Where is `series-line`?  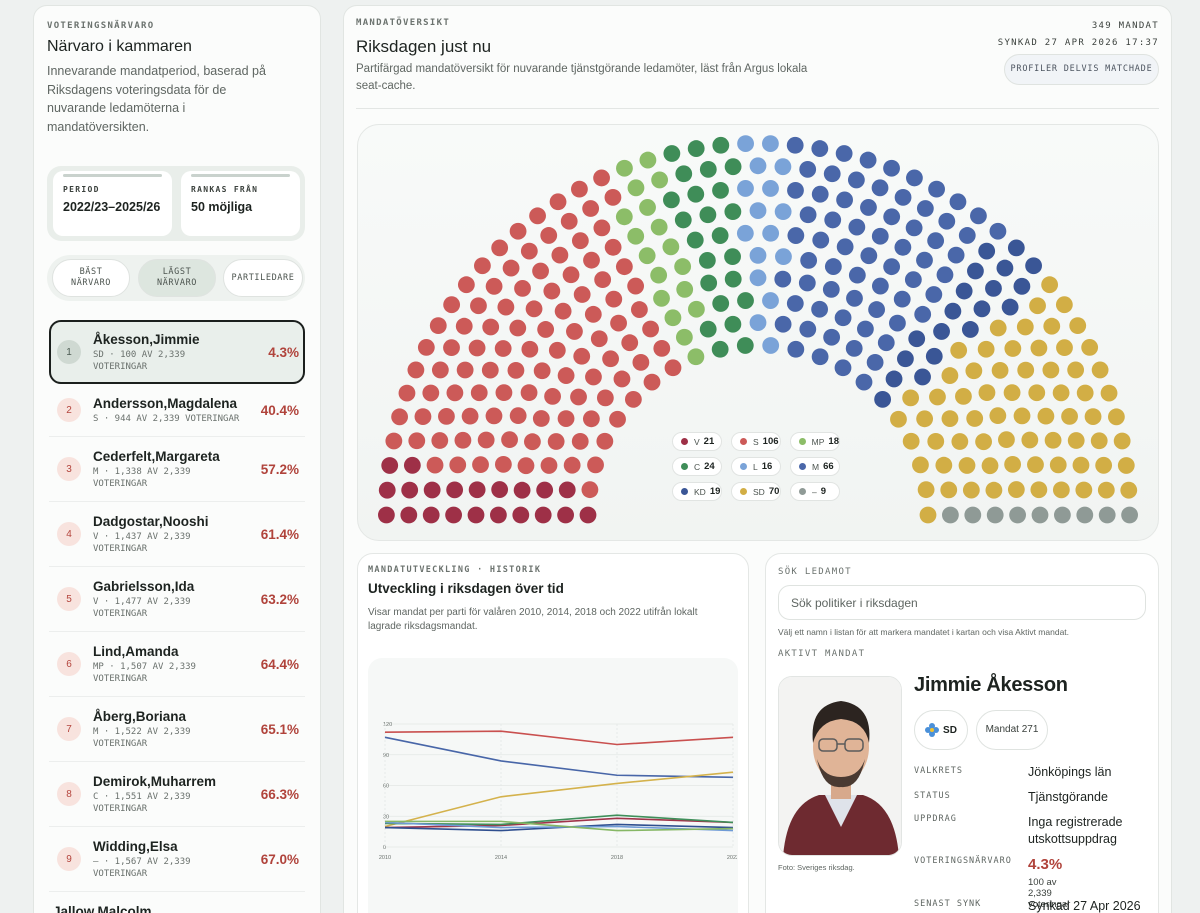 series-line is located at coordinates (559, 799).